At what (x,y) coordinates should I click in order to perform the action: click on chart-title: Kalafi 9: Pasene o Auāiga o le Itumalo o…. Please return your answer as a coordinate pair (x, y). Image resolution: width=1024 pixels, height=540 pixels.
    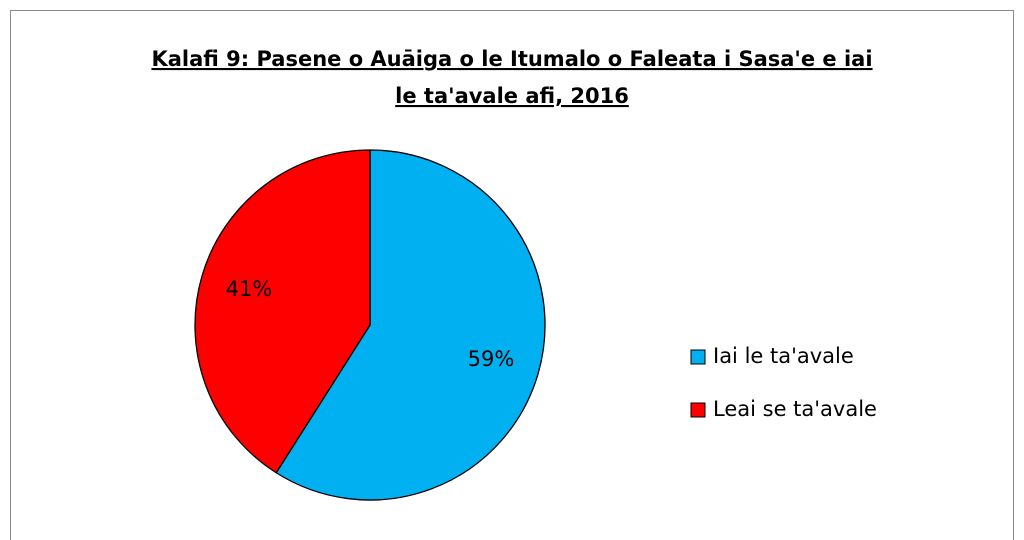
    Looking at the image, I should click on (511, 59).